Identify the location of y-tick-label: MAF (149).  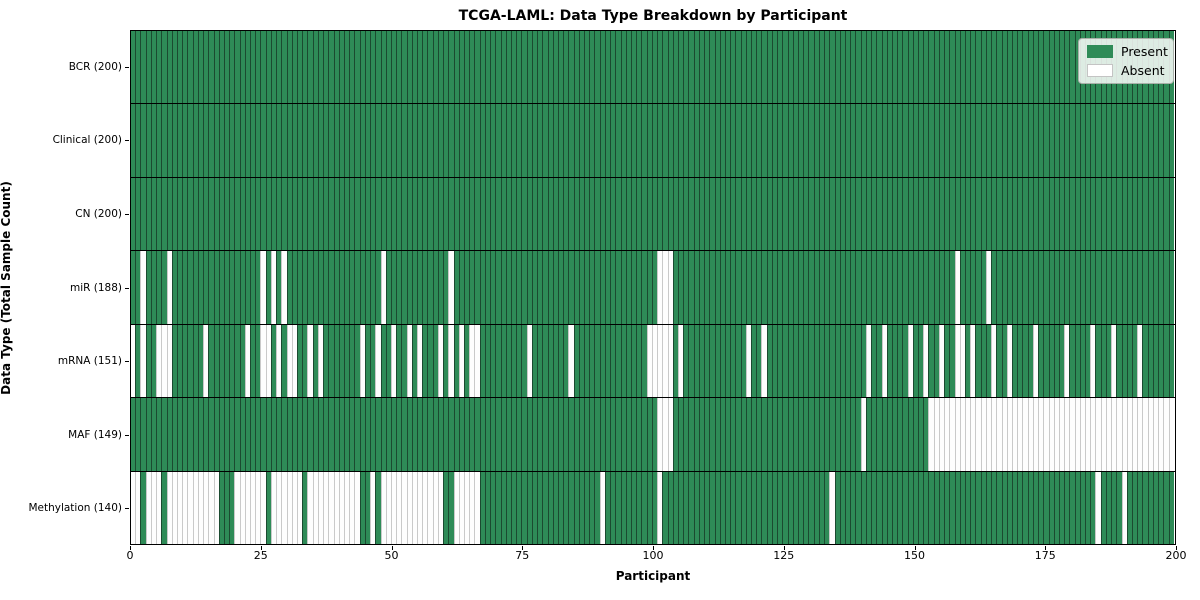
(95, 434).